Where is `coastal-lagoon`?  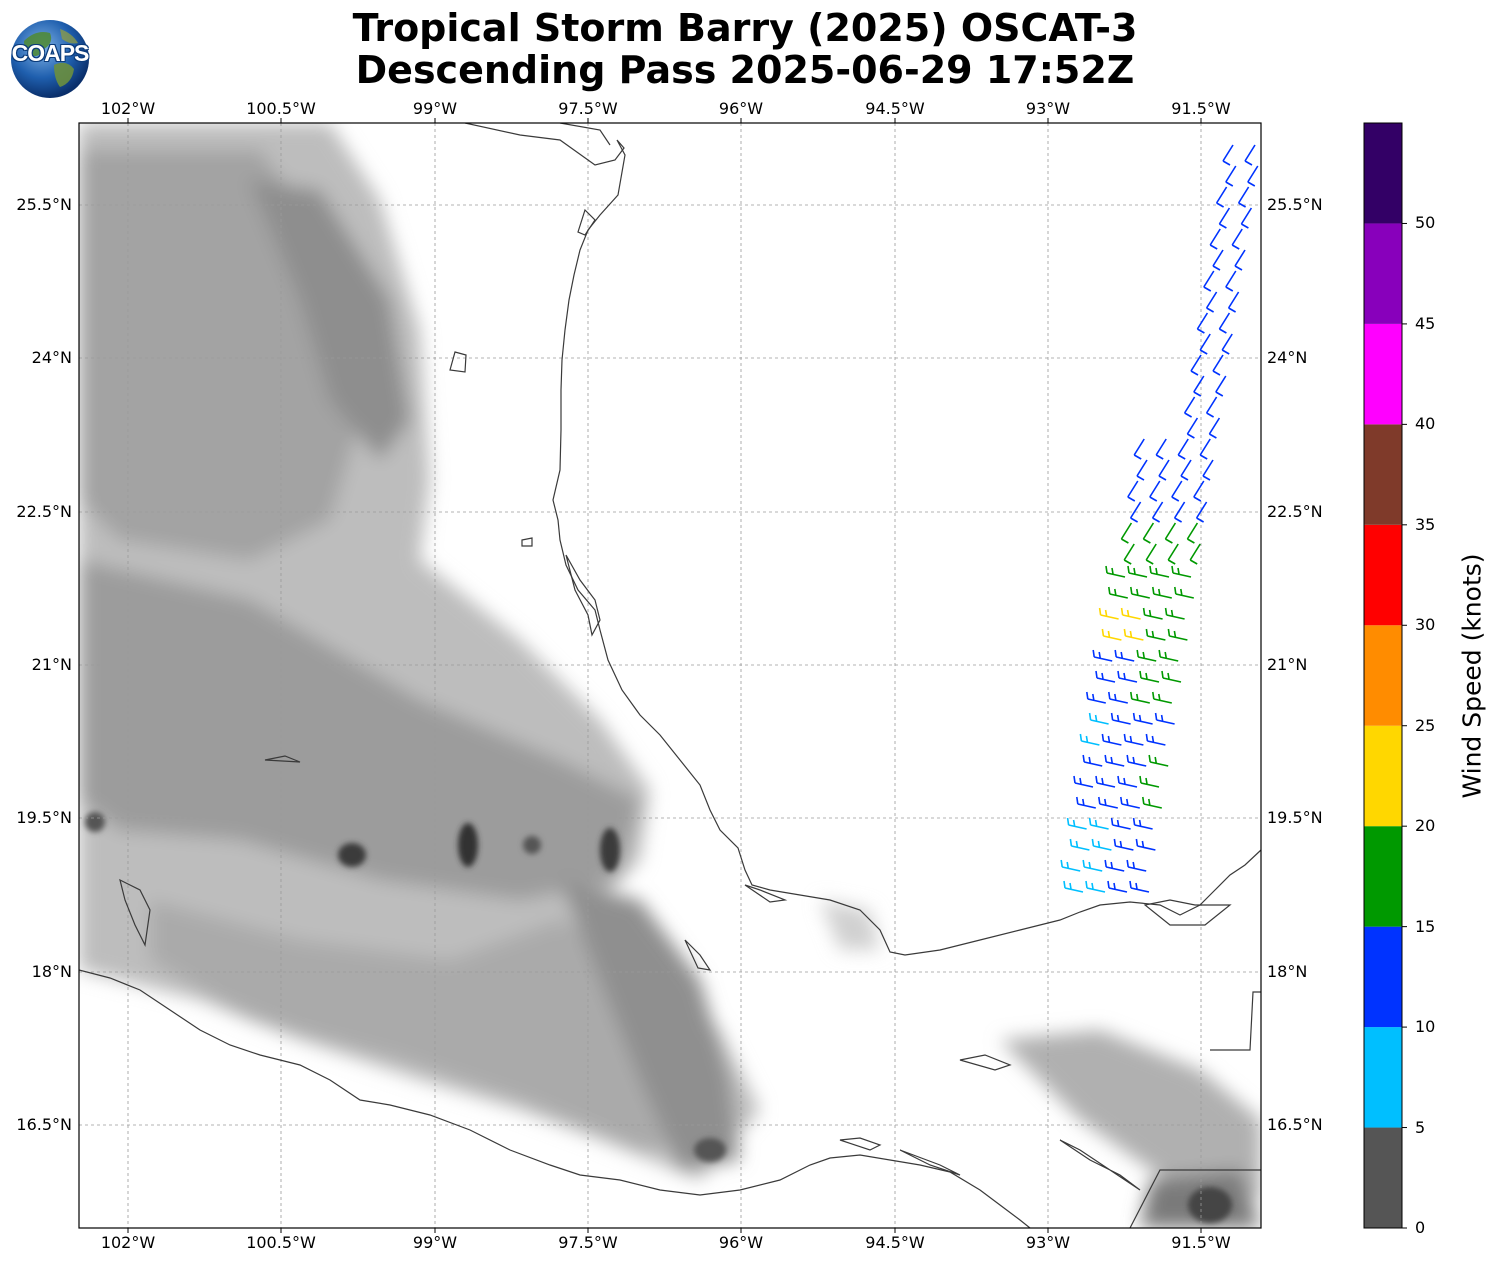 coastal-lagoon is located at coordinates (527, 542).